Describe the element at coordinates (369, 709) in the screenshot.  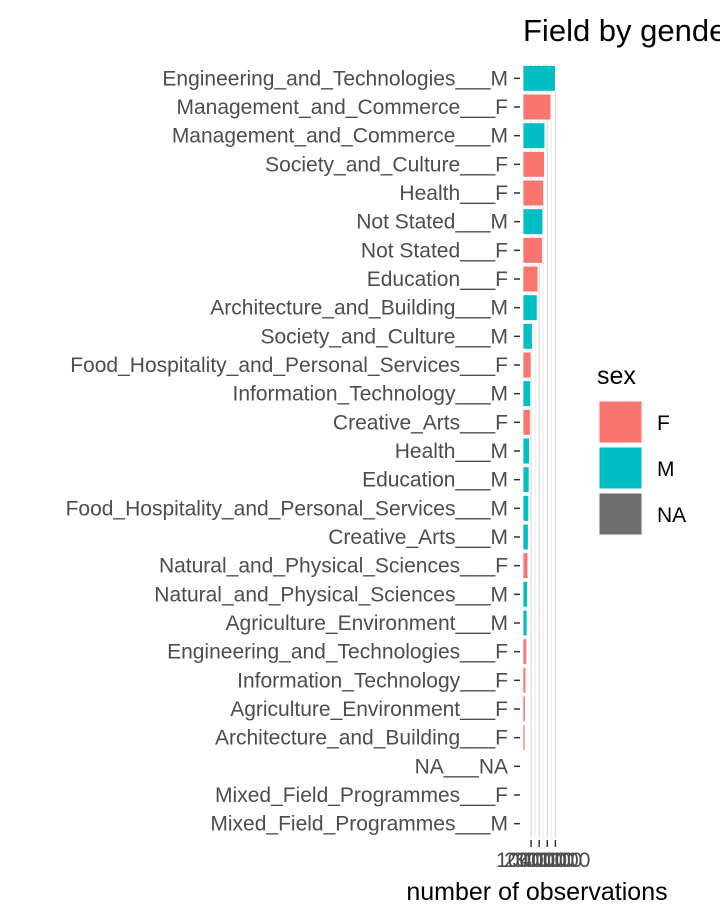
I see `category-label: Agriculture_Environment___F` at that location.